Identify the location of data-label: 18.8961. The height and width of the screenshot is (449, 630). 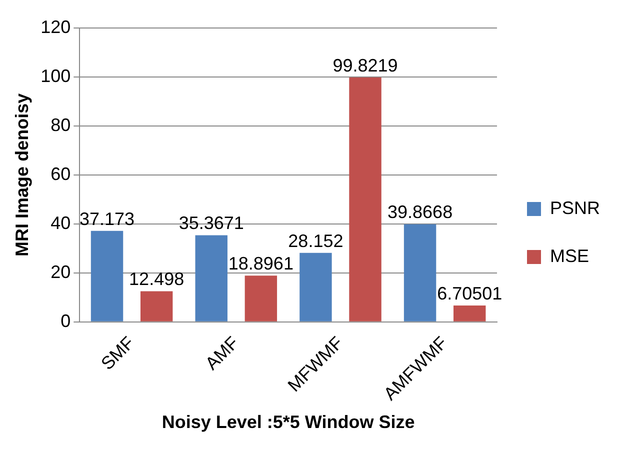
(261, 264).